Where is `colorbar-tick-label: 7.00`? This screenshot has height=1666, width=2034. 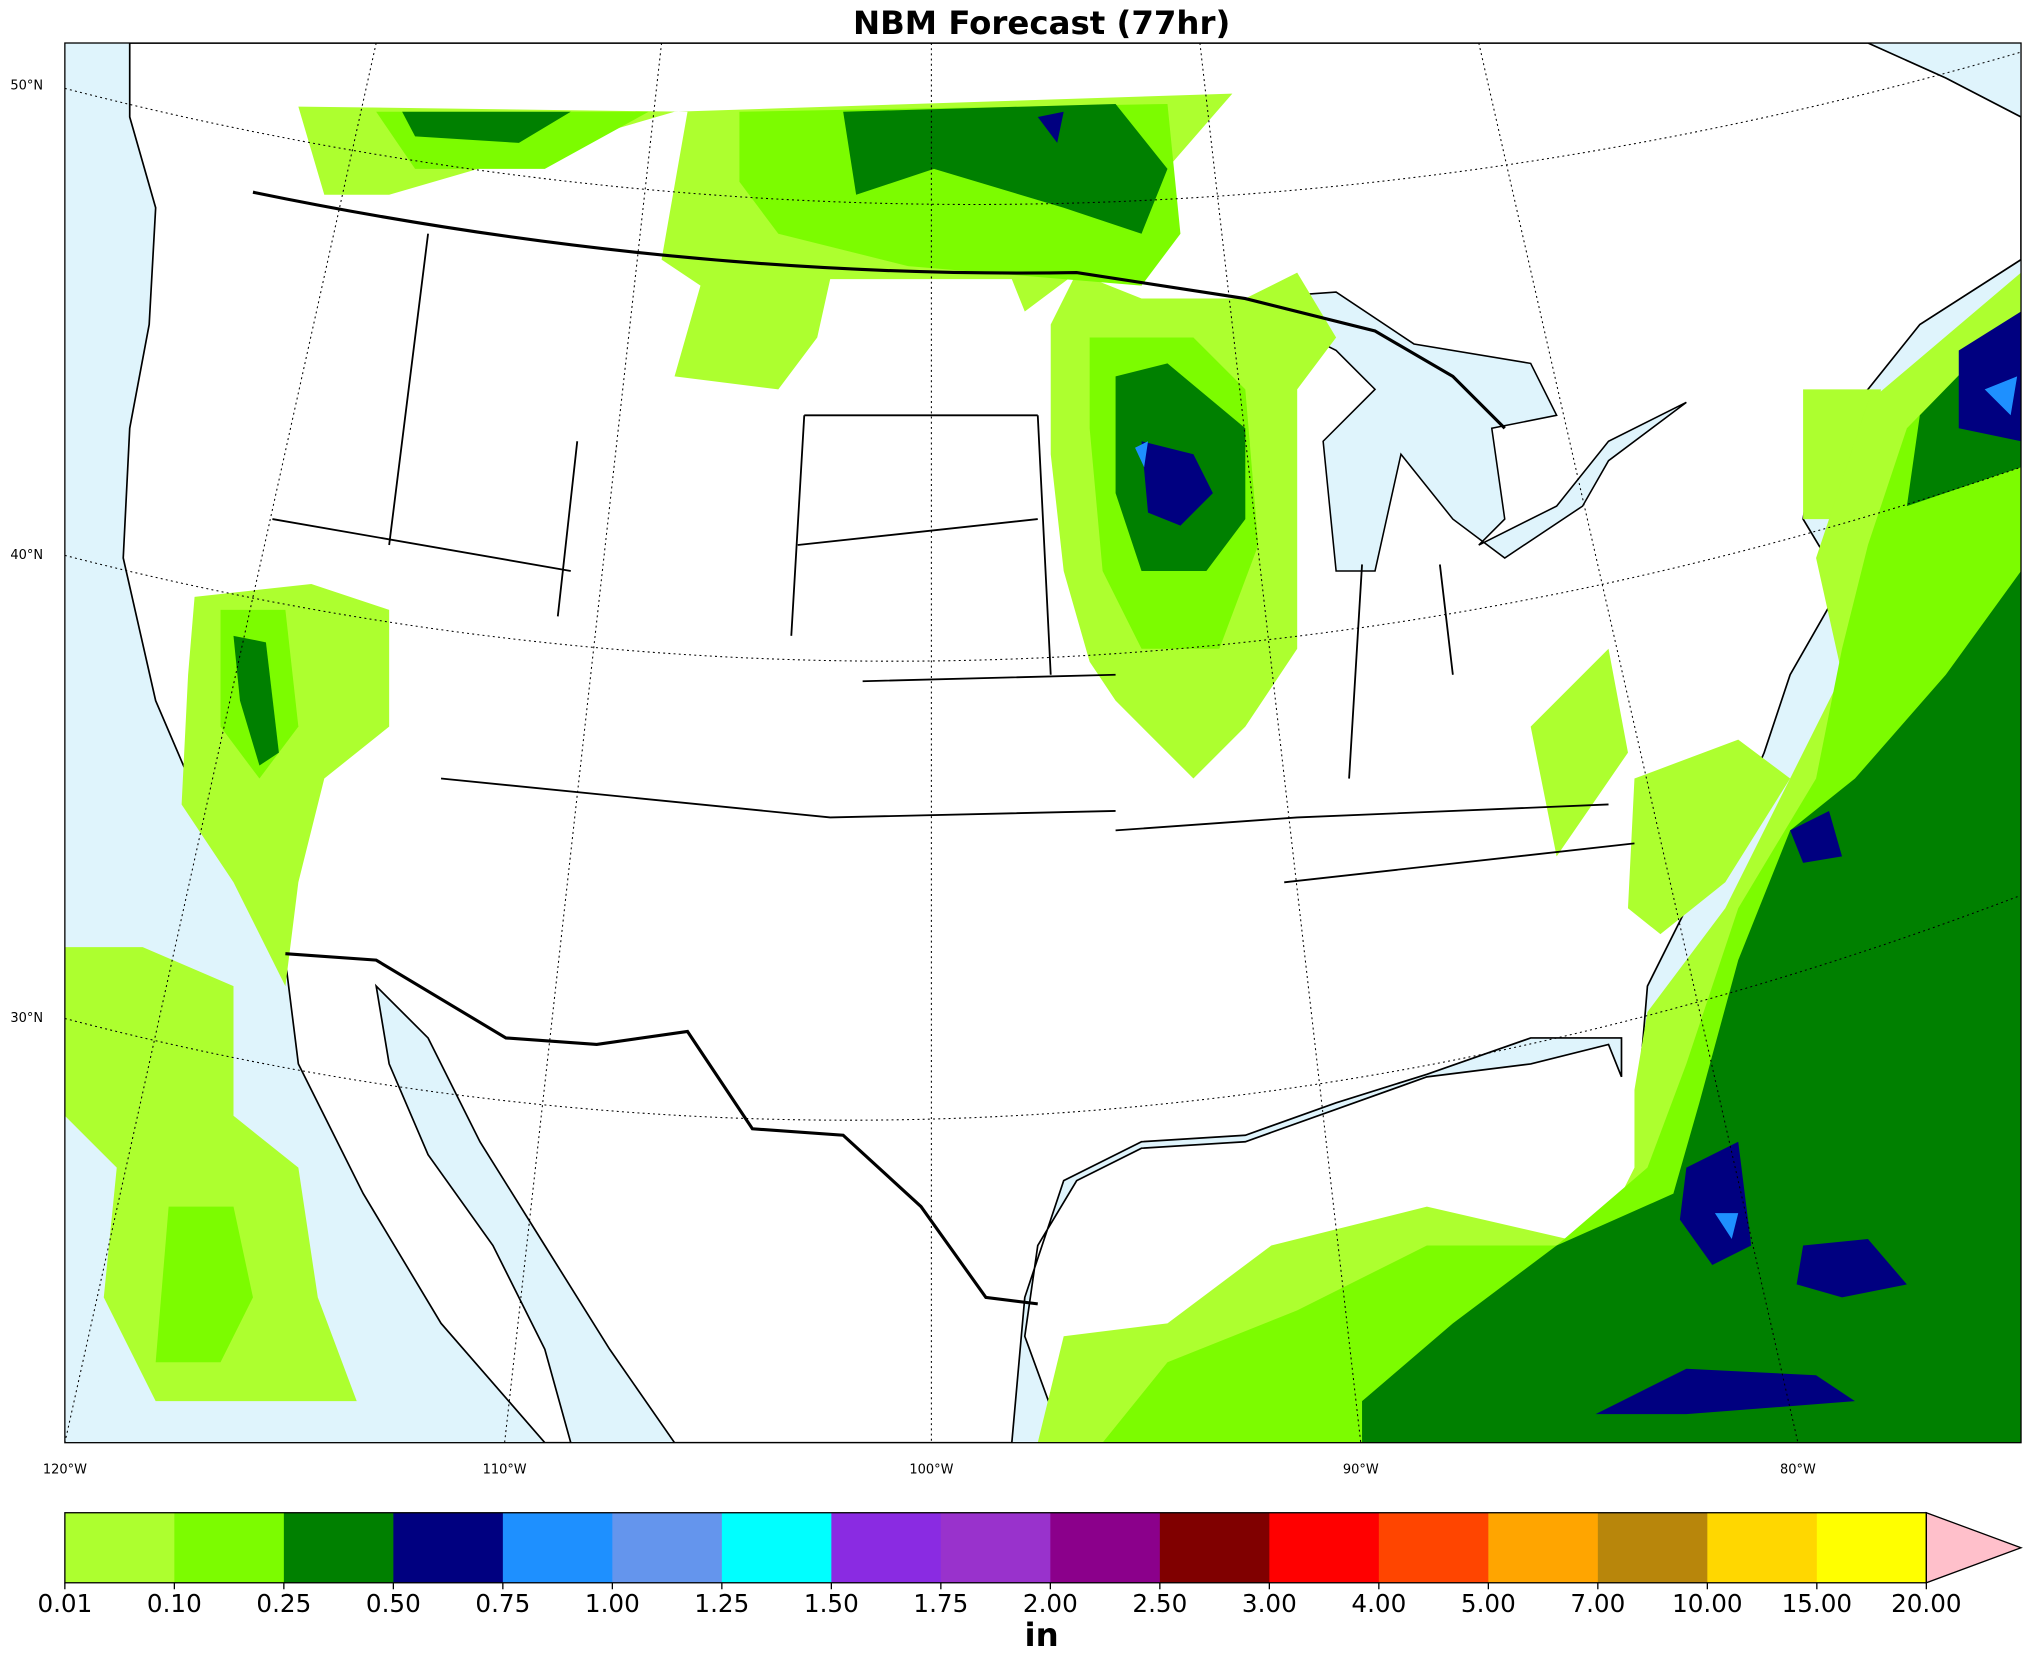 colorbar-tick-label: 7.00 is located at coordinates (1597, 1603).